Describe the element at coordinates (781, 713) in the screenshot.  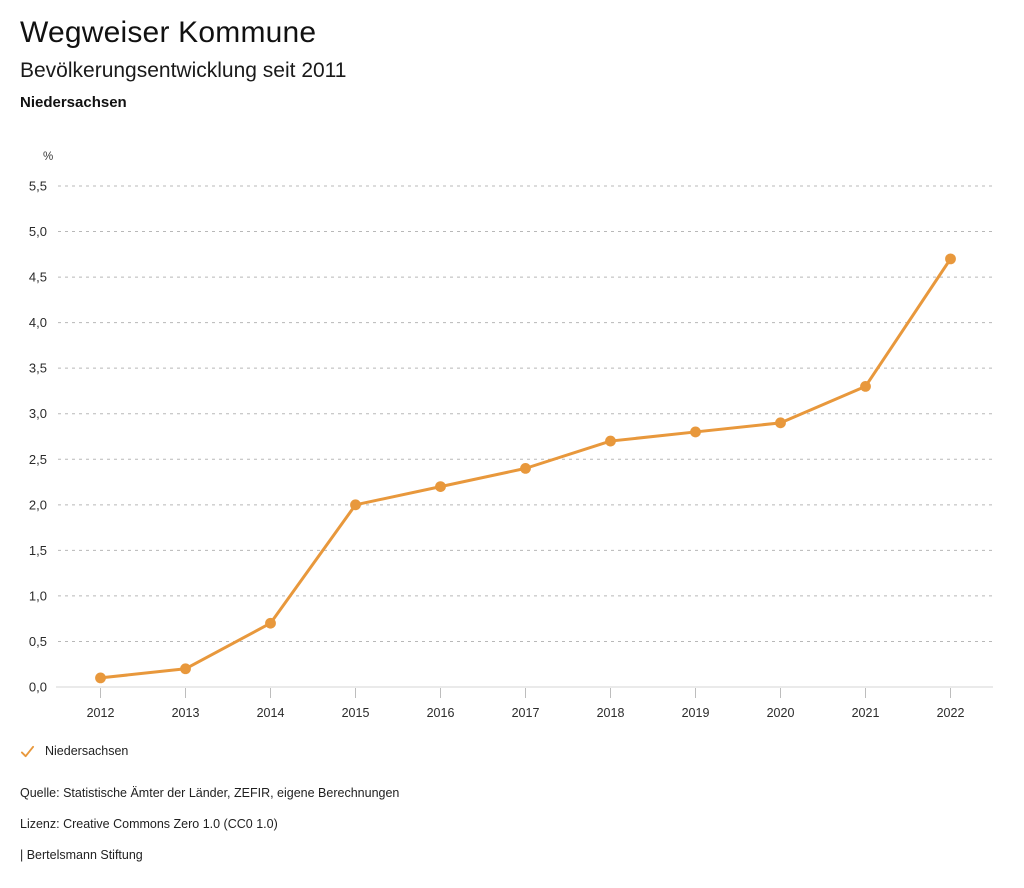
I see `x-tick-label: 2020` at that location.